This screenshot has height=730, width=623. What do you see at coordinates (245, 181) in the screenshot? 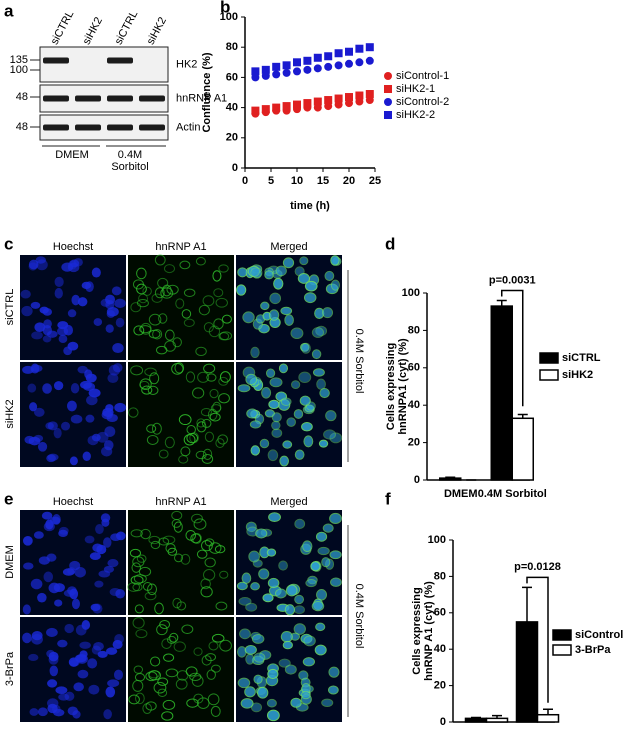
I see `x-tick-label: 0` at bounding box center [245, 181].